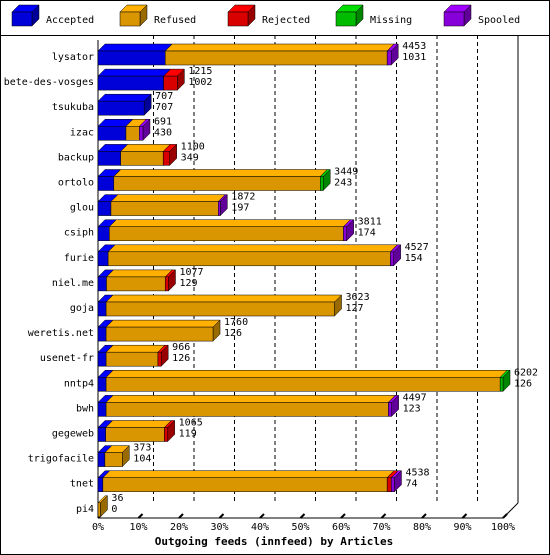 This screenshot has height=555, width=550. Describe the element at coordinates (82, 484) in the screenshot. I see `y-tick-label: tnet` at that location.